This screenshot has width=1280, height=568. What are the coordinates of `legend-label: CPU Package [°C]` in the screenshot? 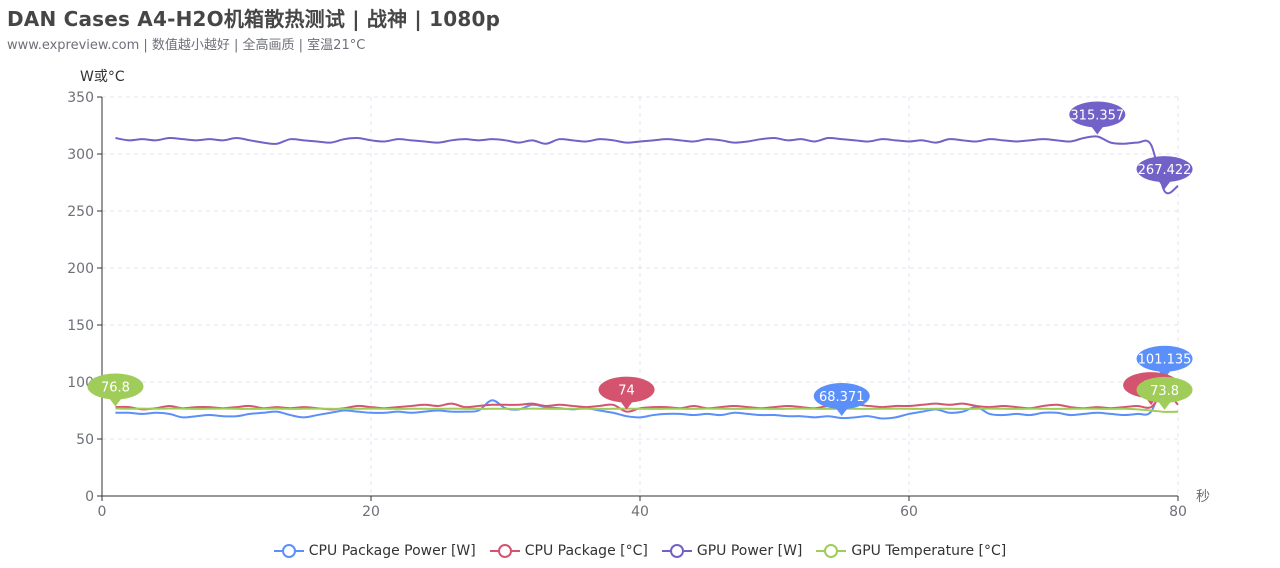 It's located at (586, 551).